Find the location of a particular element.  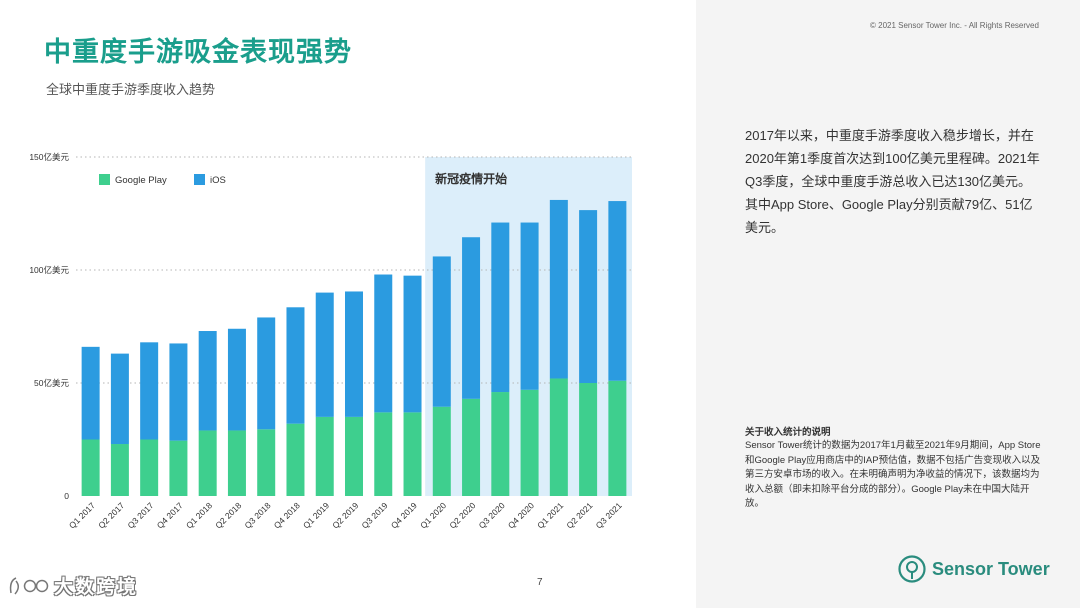

watermark-logo-icon is located at coordinates (29, 585).